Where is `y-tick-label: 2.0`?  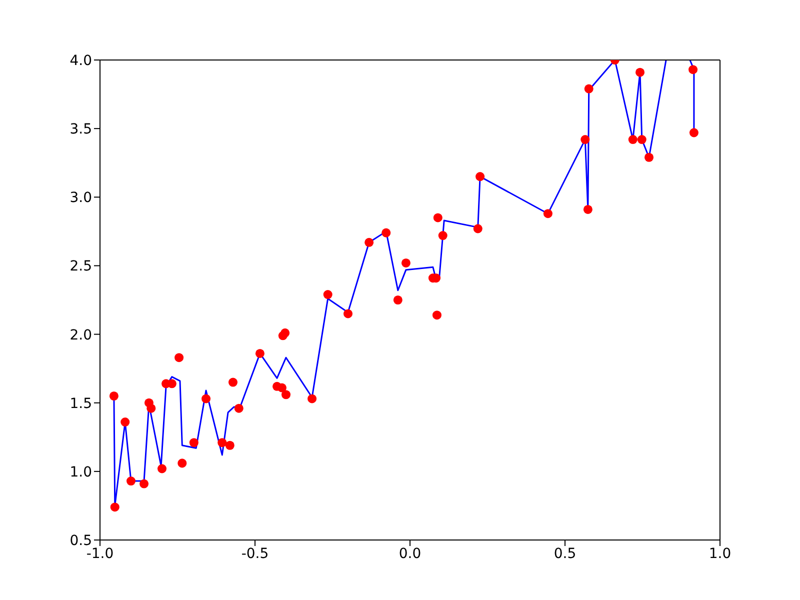 y-tick-label: 2.0 is located at coordinates (81, 335).